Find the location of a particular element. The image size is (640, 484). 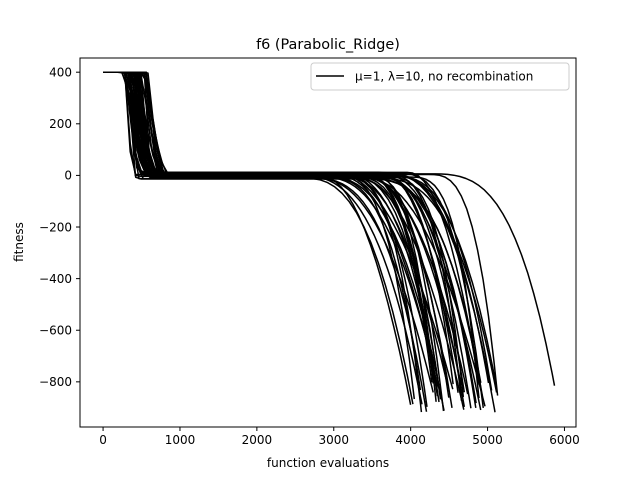

x-tick-label: 1000 is located at coordinates (180, 440).